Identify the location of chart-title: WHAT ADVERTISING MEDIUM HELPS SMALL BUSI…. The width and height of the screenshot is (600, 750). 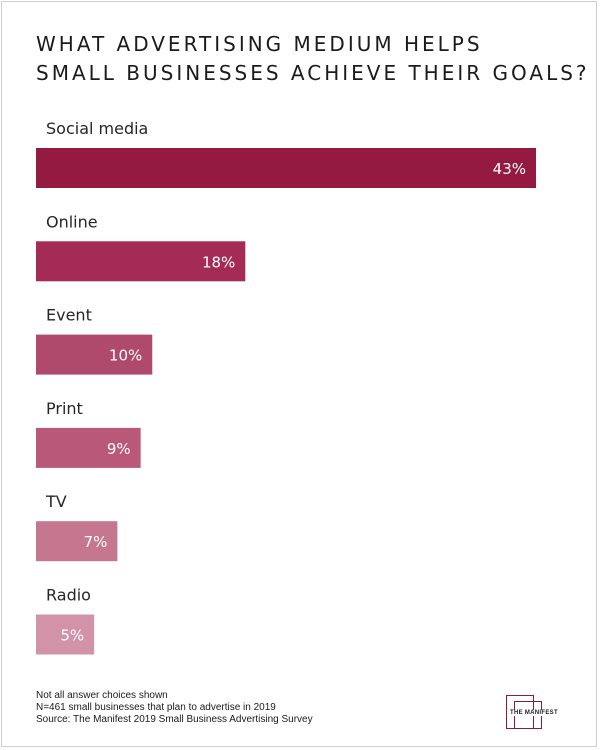
(313, 59).